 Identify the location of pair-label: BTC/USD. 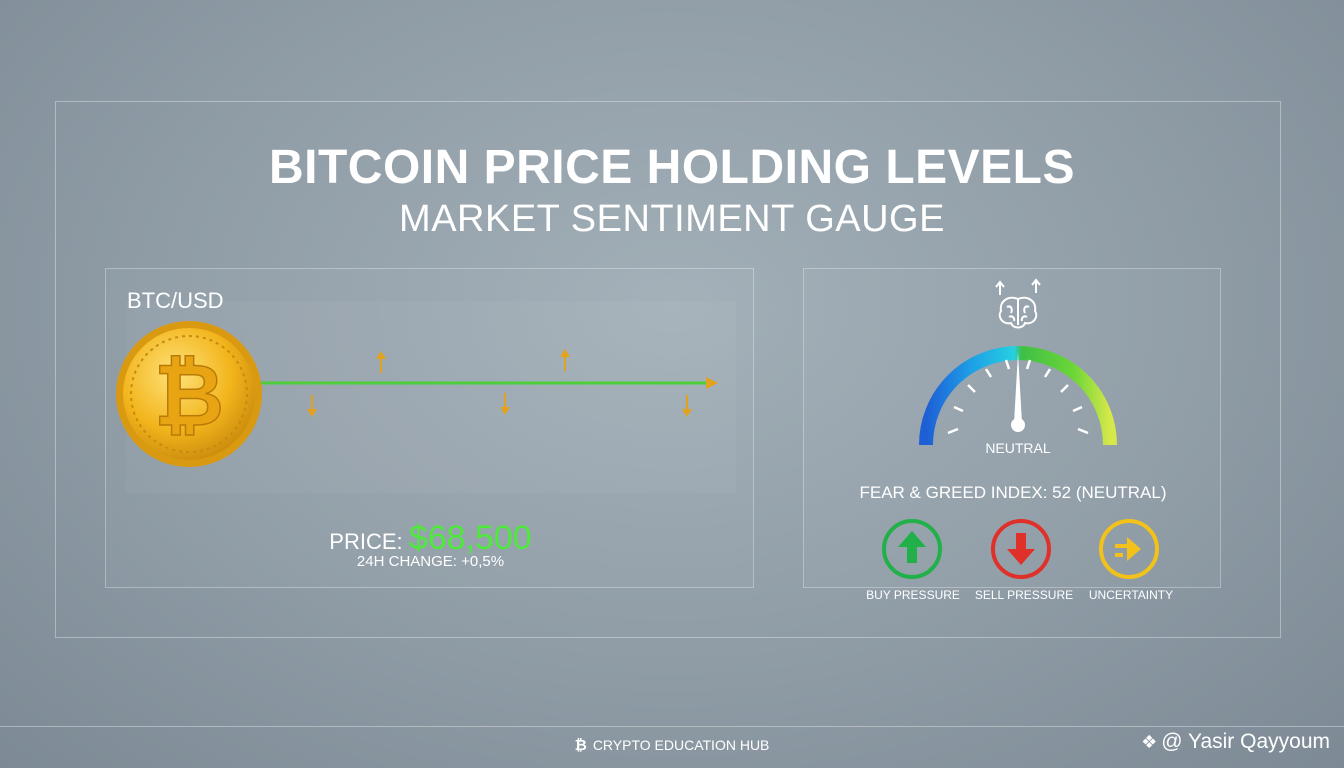
(175, 300).